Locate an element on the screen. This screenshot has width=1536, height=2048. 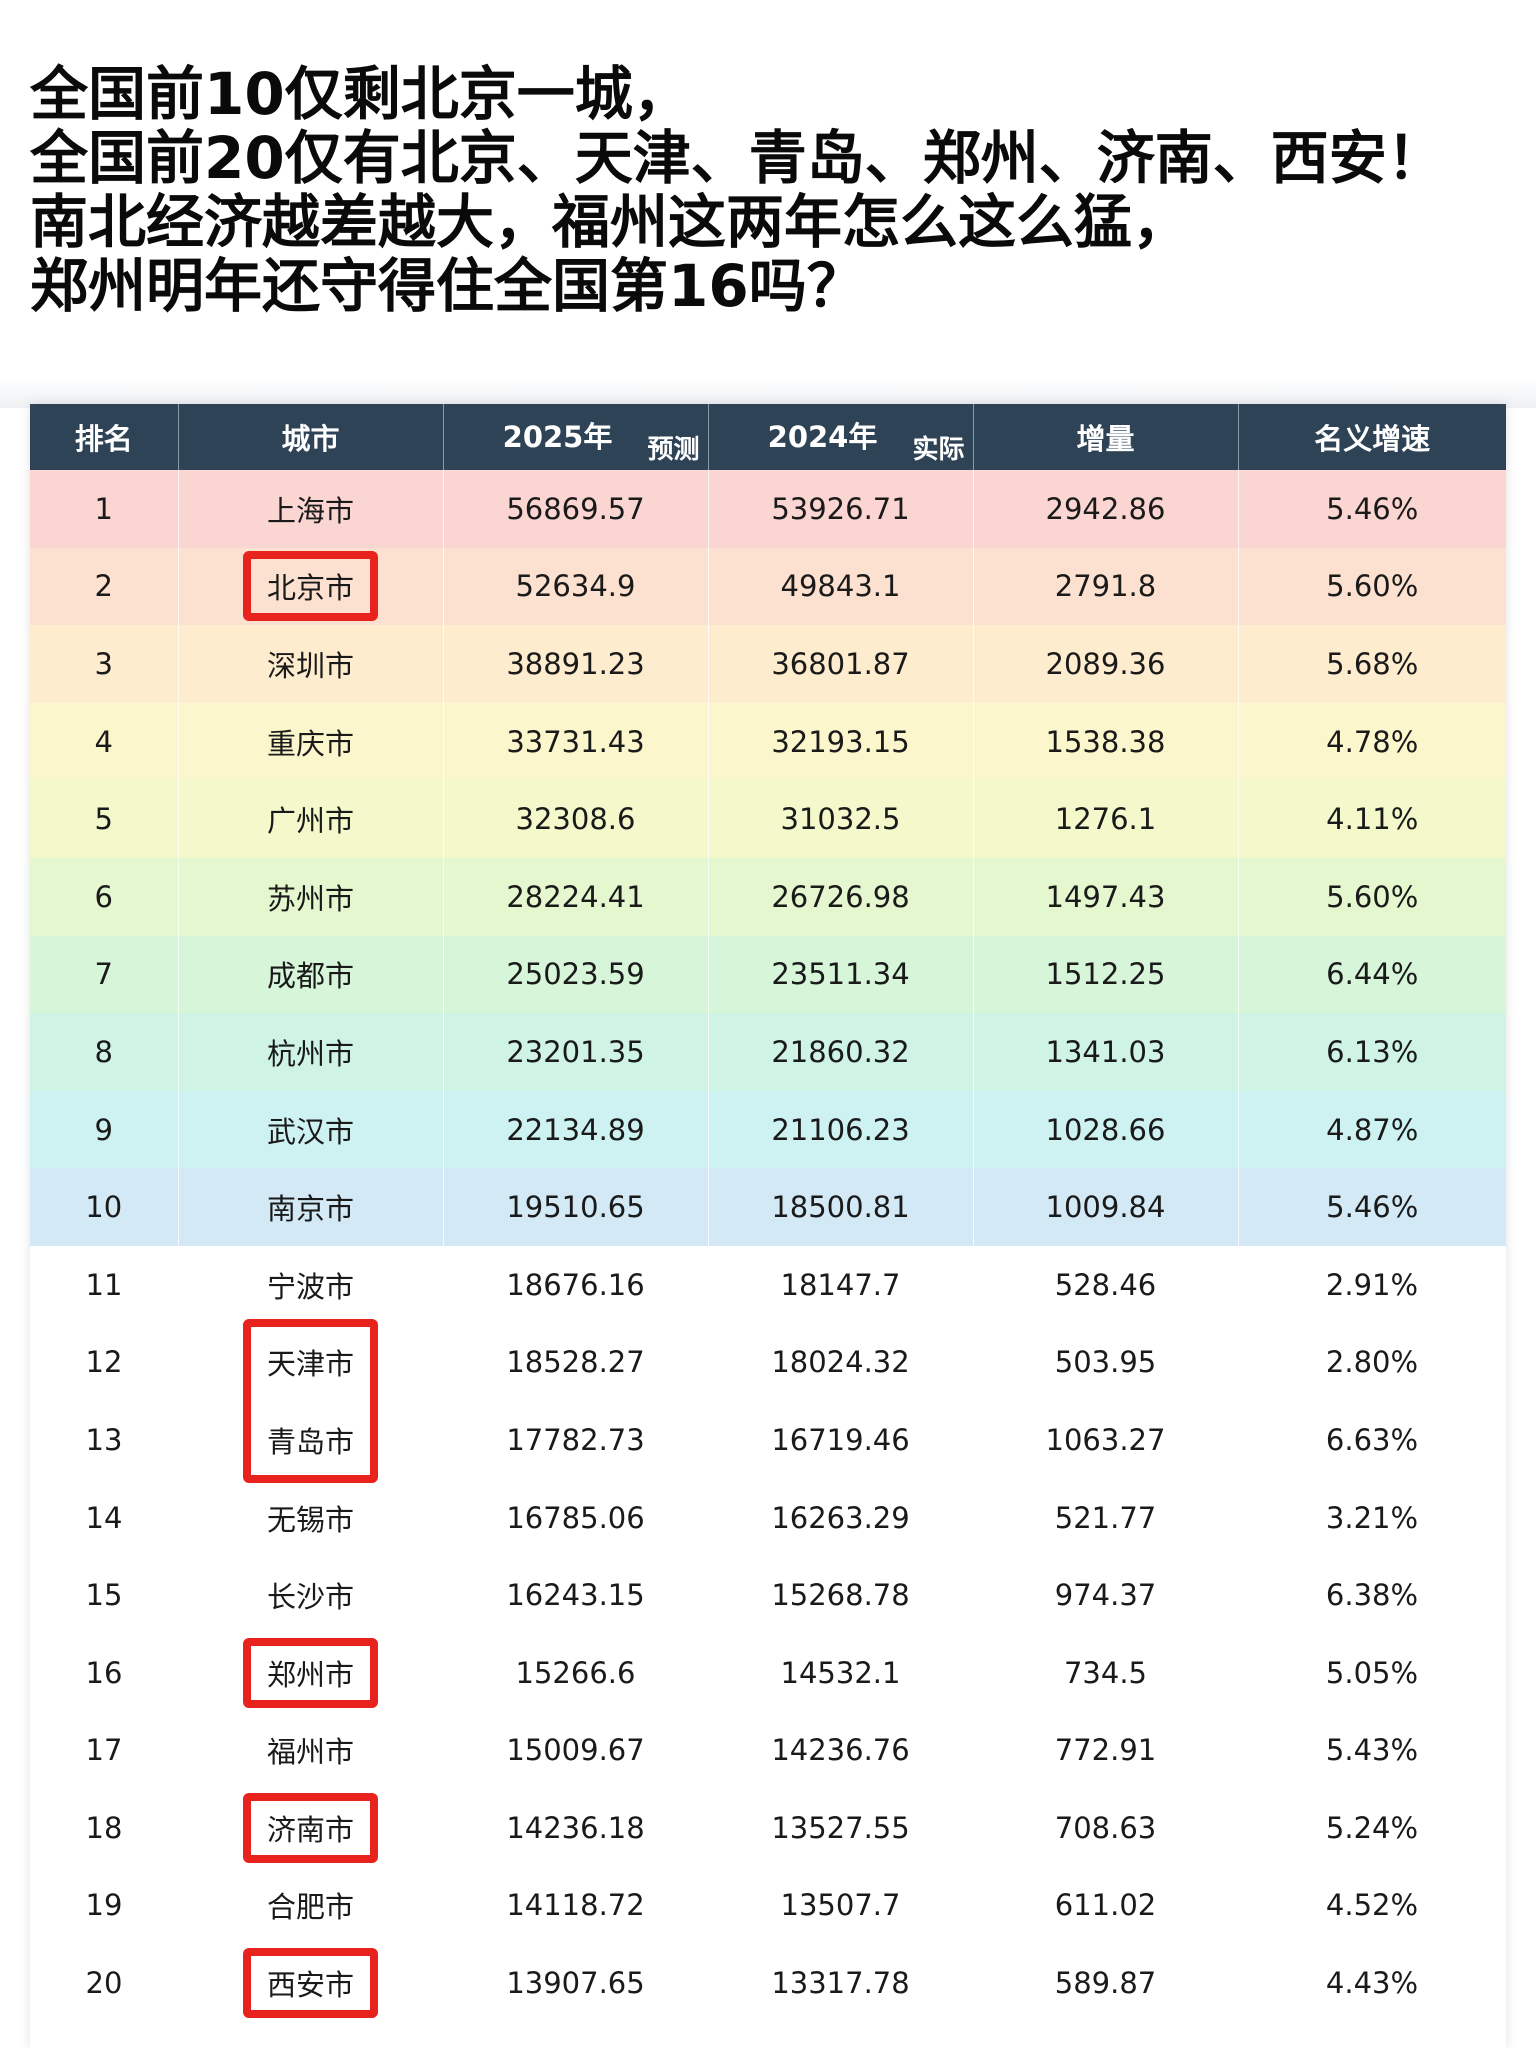
cell-growth-rate: 5.05% is located at coordinates (1372, 1672).